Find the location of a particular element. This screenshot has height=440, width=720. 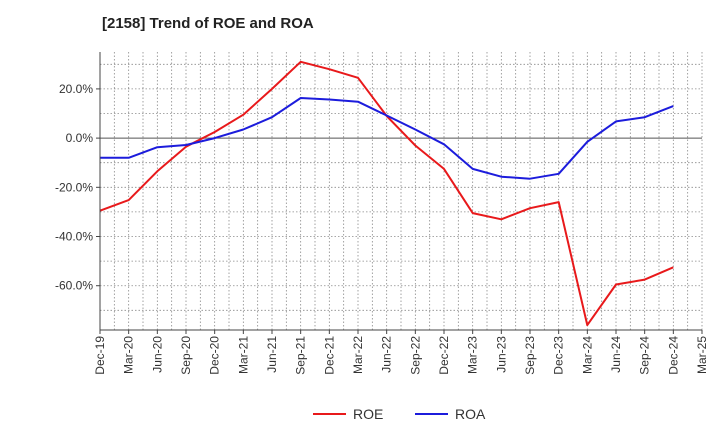

x-tick-label: Dec-20 is located at coordinates (215, 355).